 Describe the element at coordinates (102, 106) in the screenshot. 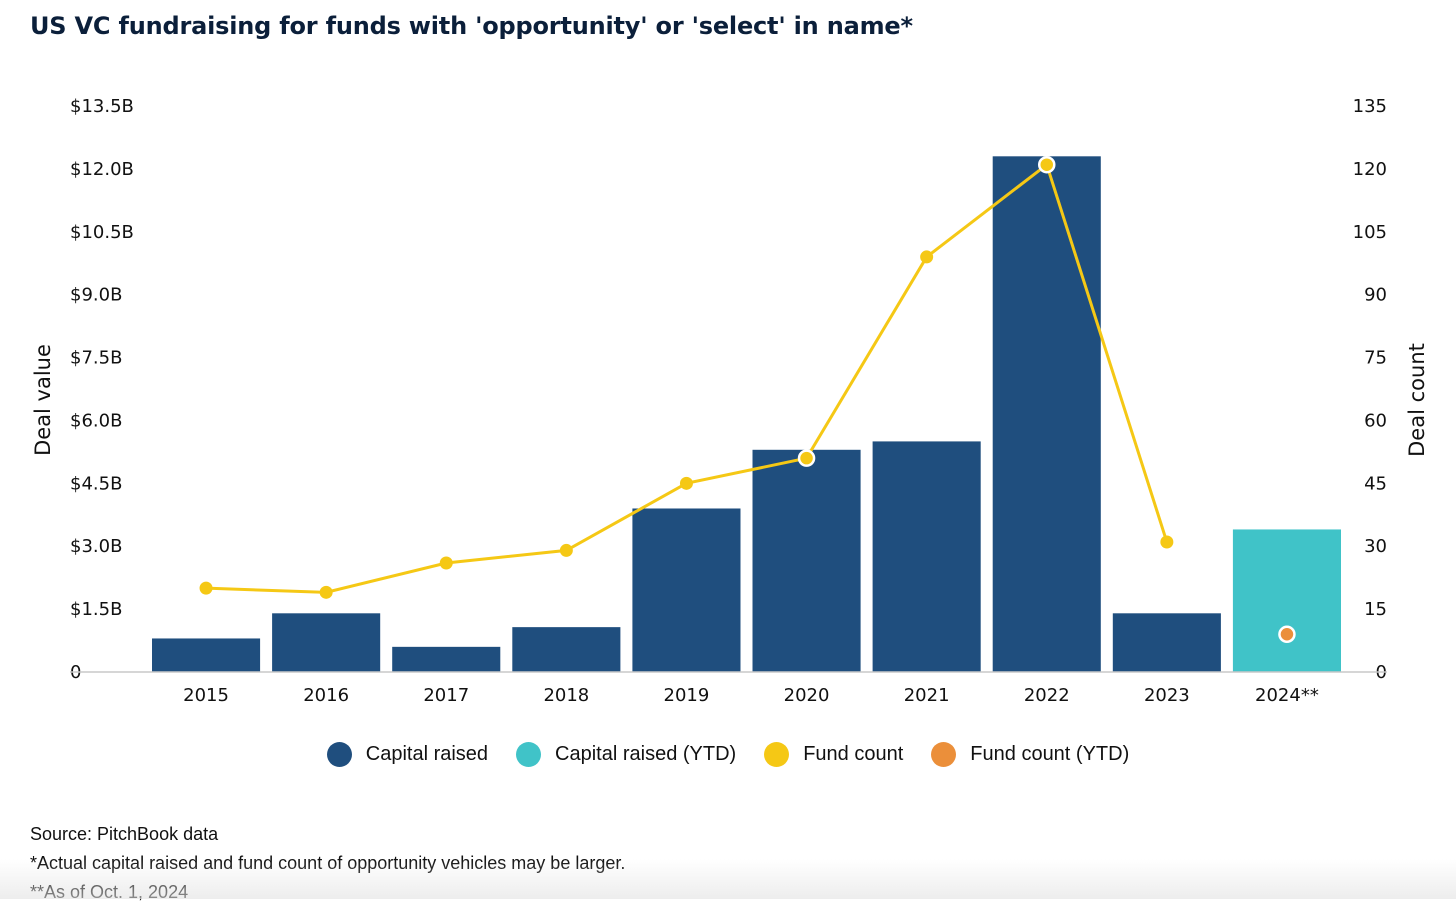

I see `left-tick-label: $13.5B` at that location.